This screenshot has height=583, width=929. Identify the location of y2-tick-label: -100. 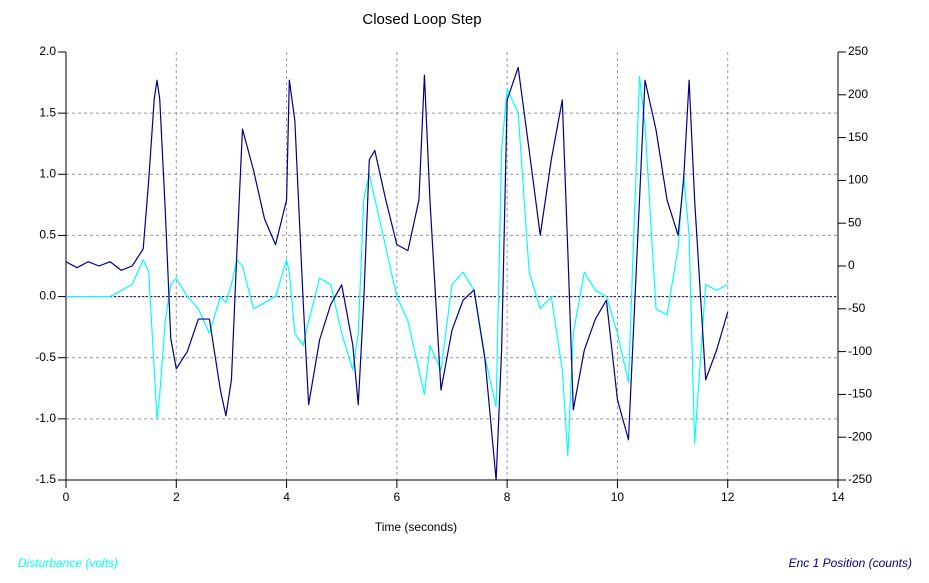
(860, 351).